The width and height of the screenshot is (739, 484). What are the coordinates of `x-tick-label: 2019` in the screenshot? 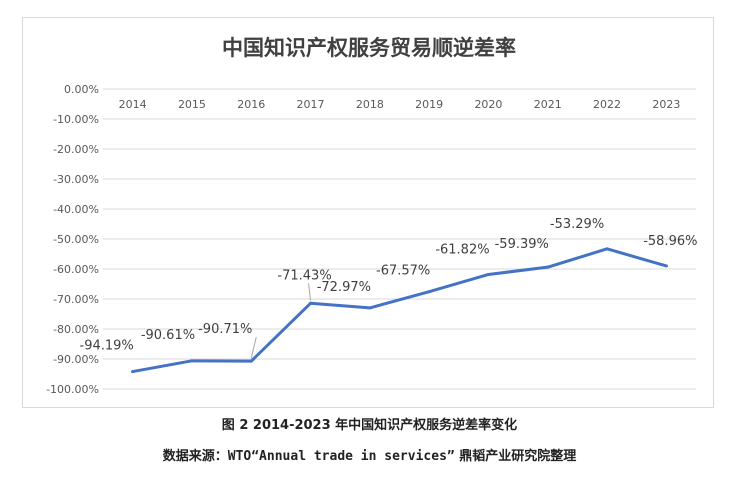 It's located at (429, 104).